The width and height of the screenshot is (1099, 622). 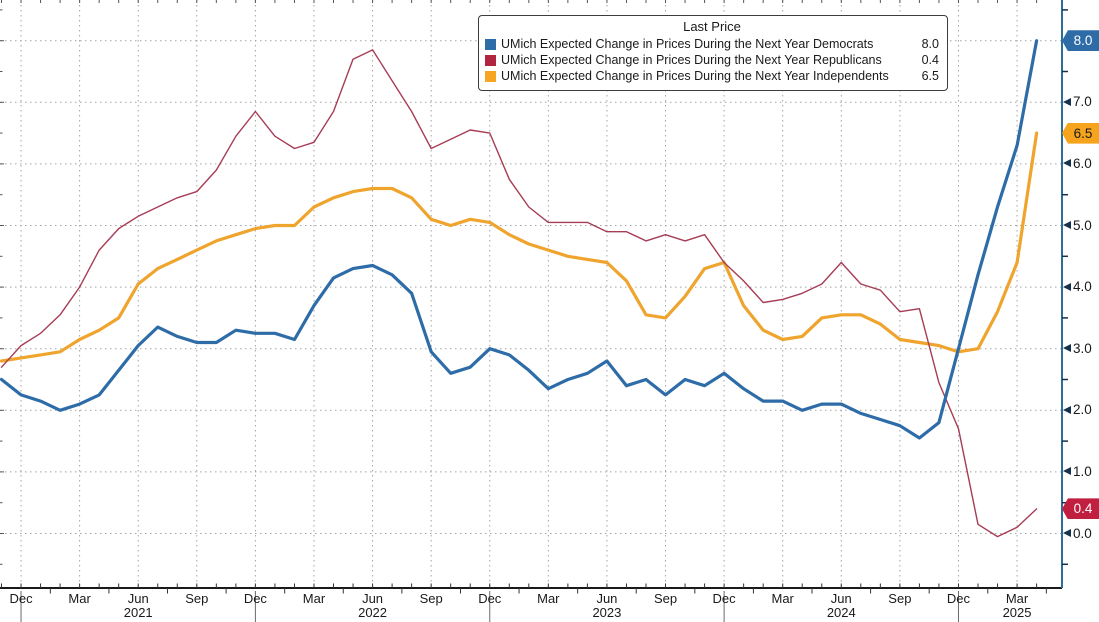 I want to click on last-price-badge-democrats: 8.0, so click(x=1080, y=41).